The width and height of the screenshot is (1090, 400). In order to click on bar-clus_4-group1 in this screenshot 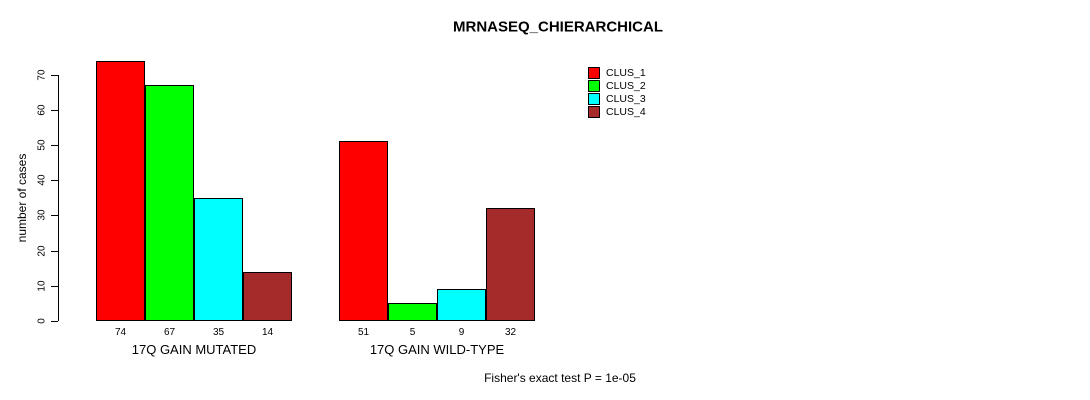, I will do `click(267, 296)`.